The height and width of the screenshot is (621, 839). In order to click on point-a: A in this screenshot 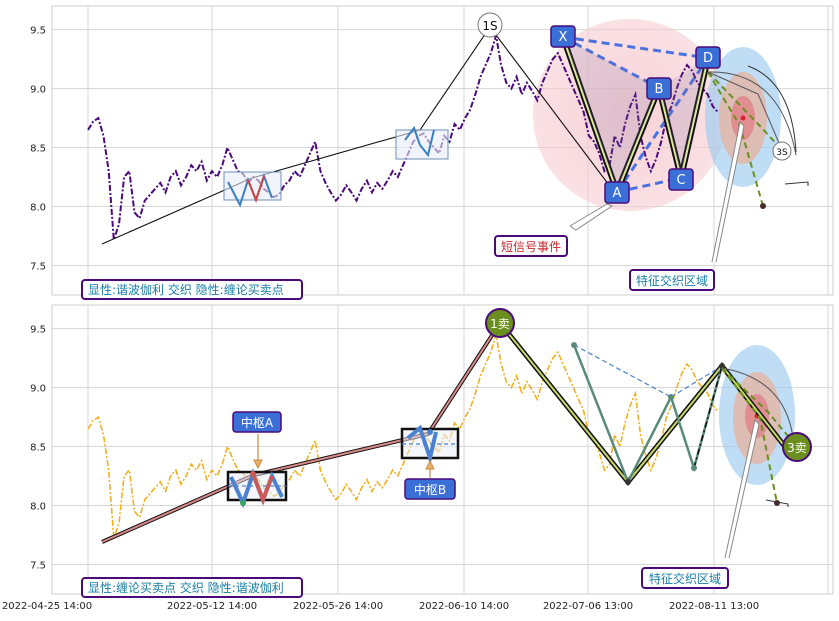, I will do `click(617, 192)`.